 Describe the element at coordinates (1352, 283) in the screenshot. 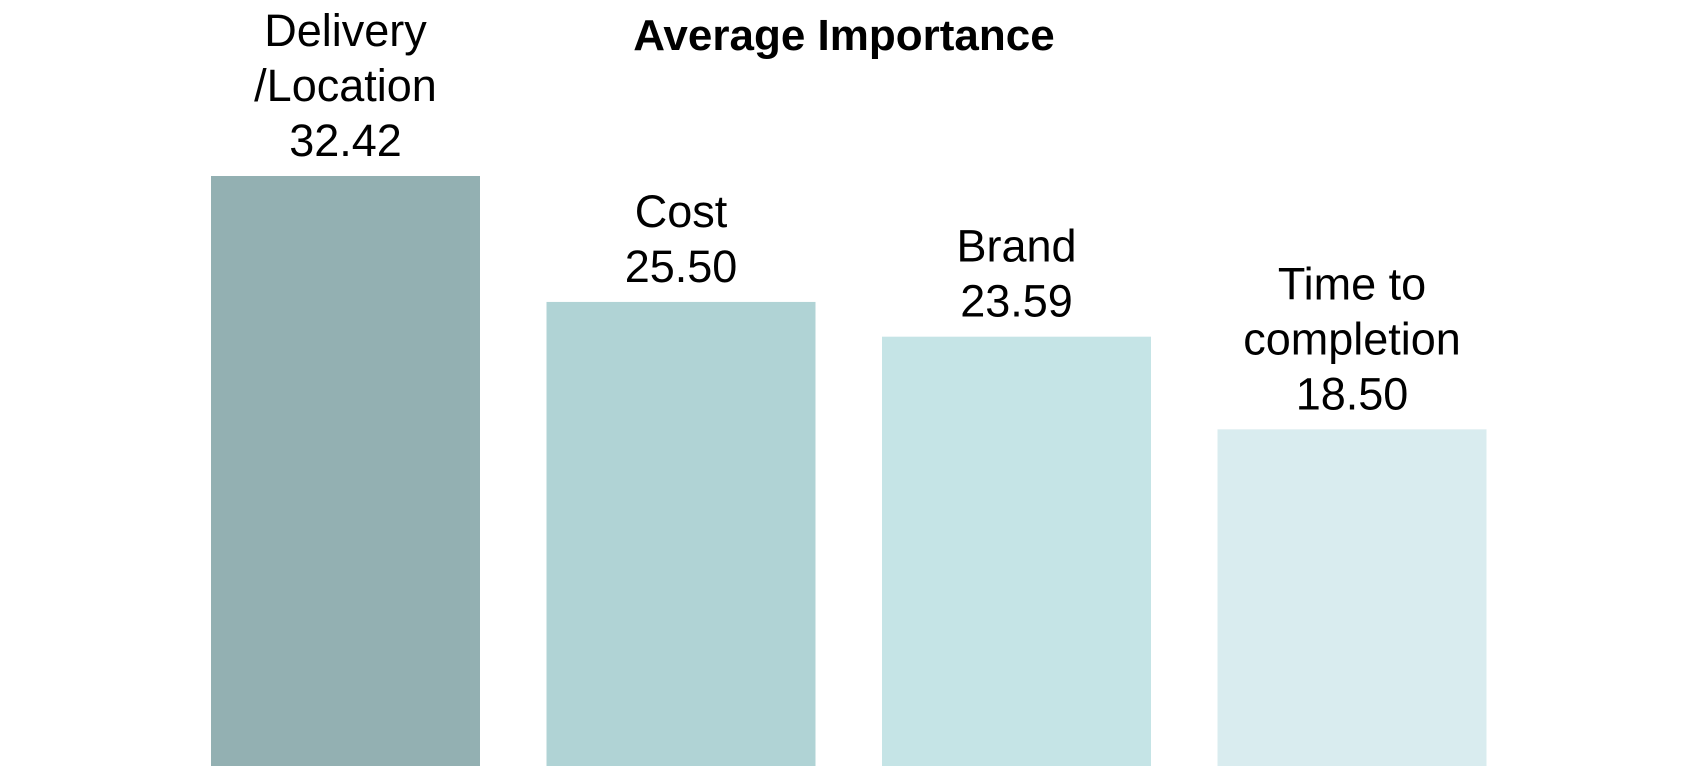

I see `category-label-3-0: Time to` at that location.